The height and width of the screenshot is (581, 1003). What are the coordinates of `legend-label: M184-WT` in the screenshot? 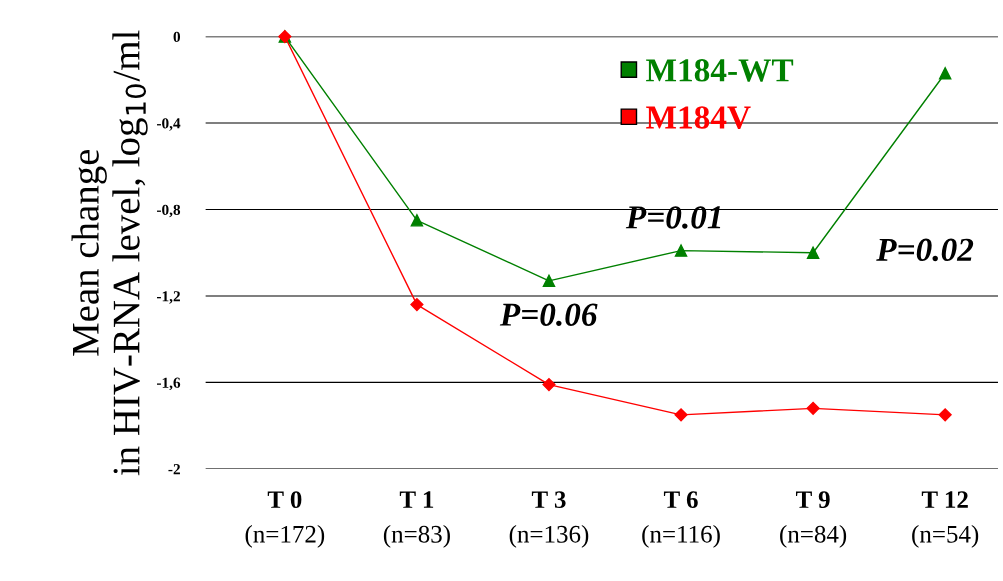 It's located at (720, 70).